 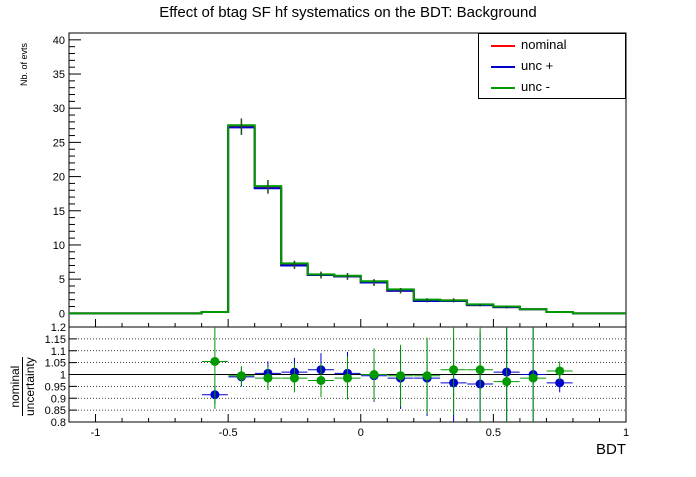 What do you see at coordinates (361, 433) in the screenshot?
I see `x-tick-label: 0` at bounding box center [361, 433].